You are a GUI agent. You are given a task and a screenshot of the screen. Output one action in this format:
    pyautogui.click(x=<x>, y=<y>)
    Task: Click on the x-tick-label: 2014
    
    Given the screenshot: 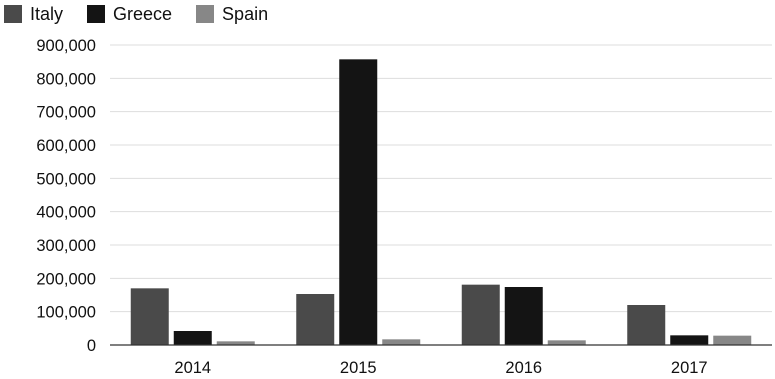 What is the action you would take?
    pyautogui.click(x=192, y=368)
    